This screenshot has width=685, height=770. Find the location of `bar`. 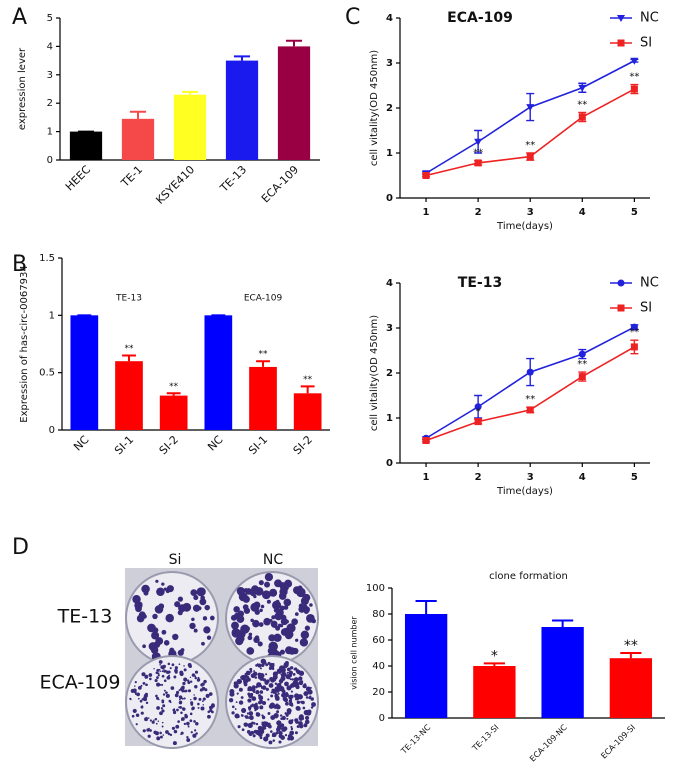

bar is located at coordinates (190, 127).